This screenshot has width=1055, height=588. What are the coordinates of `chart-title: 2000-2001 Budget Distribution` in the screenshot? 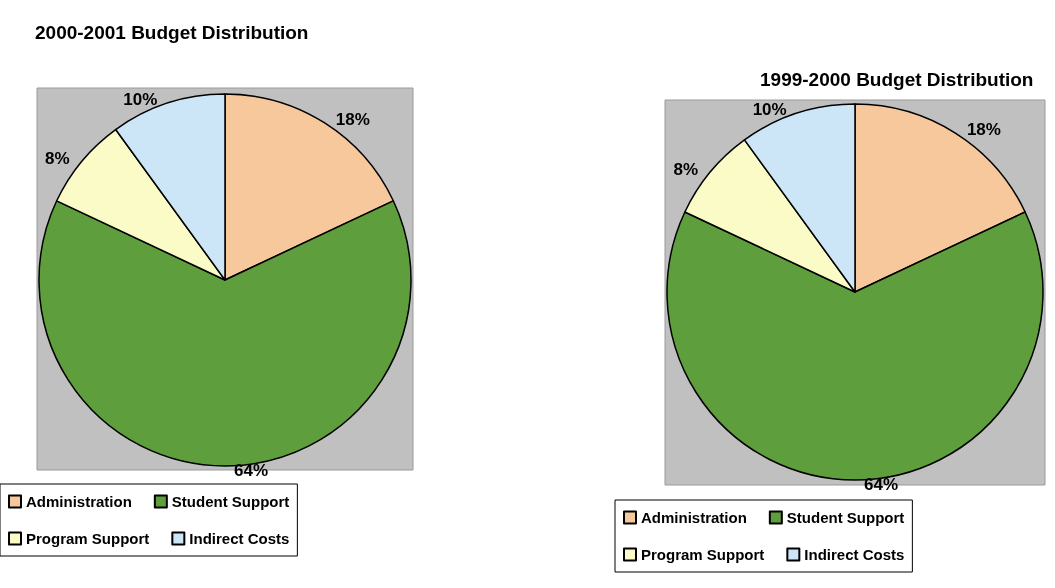 It's located at (172, 32).